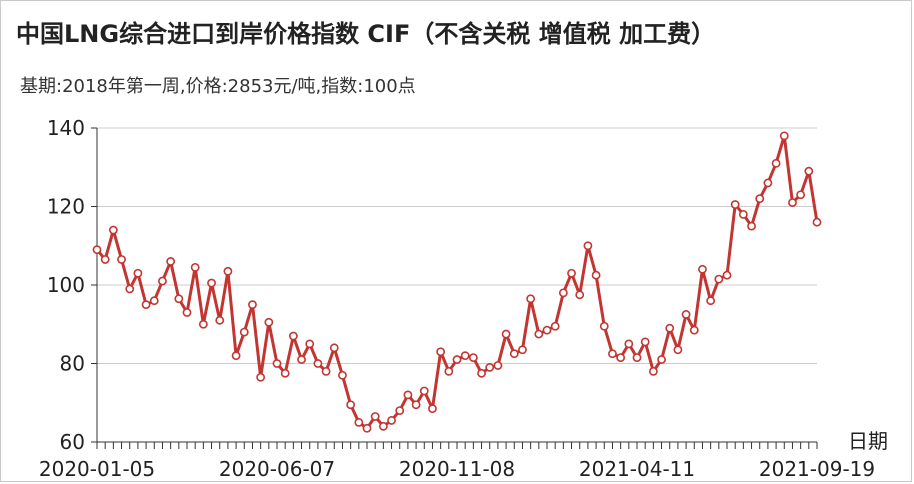 The width and height of the screenshot is (914, 484). I want to click on x-axis-label: 日期, so click(868, 441).